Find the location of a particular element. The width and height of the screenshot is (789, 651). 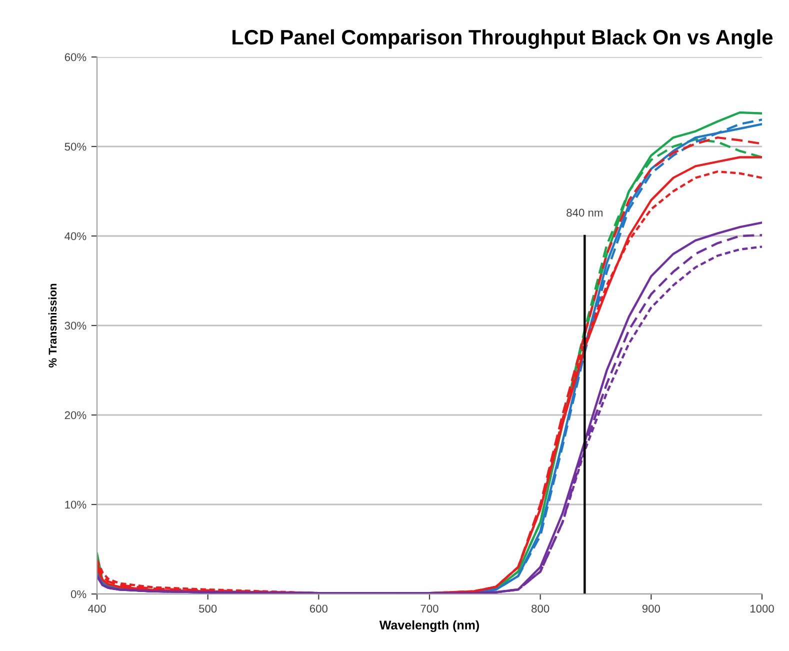

x-tick-label: 1000 is located at coordinates (762, 608).